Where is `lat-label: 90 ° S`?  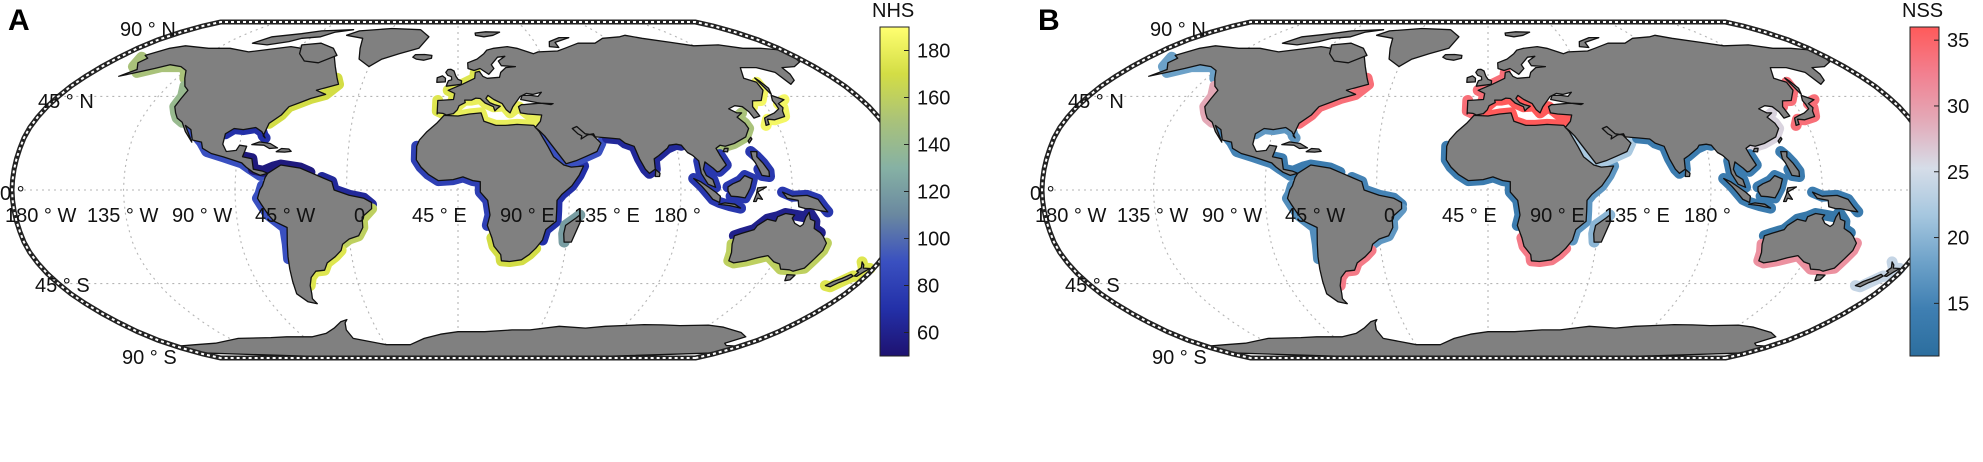
lat-label: 90 ° S is located at coordinates (149, 358).